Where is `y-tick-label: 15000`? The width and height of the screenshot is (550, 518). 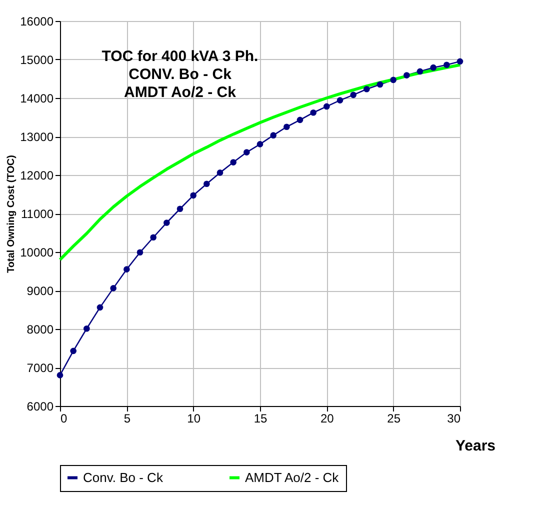 y-tick-label: 15000 is located at coordinates (37, 60).